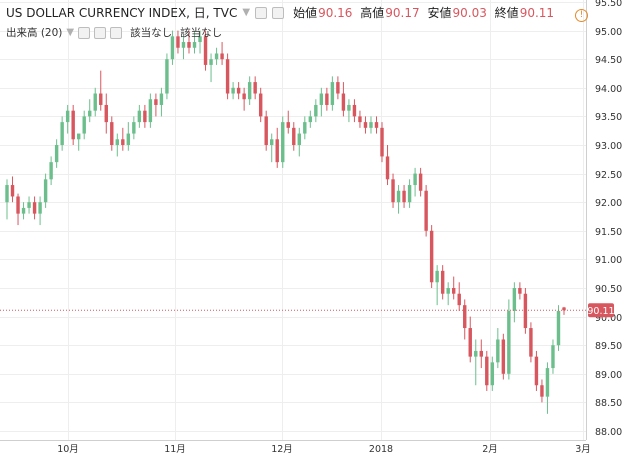 This screenshot has height=455, width=622. I want to click on y-tick-label: 91.50, so click(608, 232).